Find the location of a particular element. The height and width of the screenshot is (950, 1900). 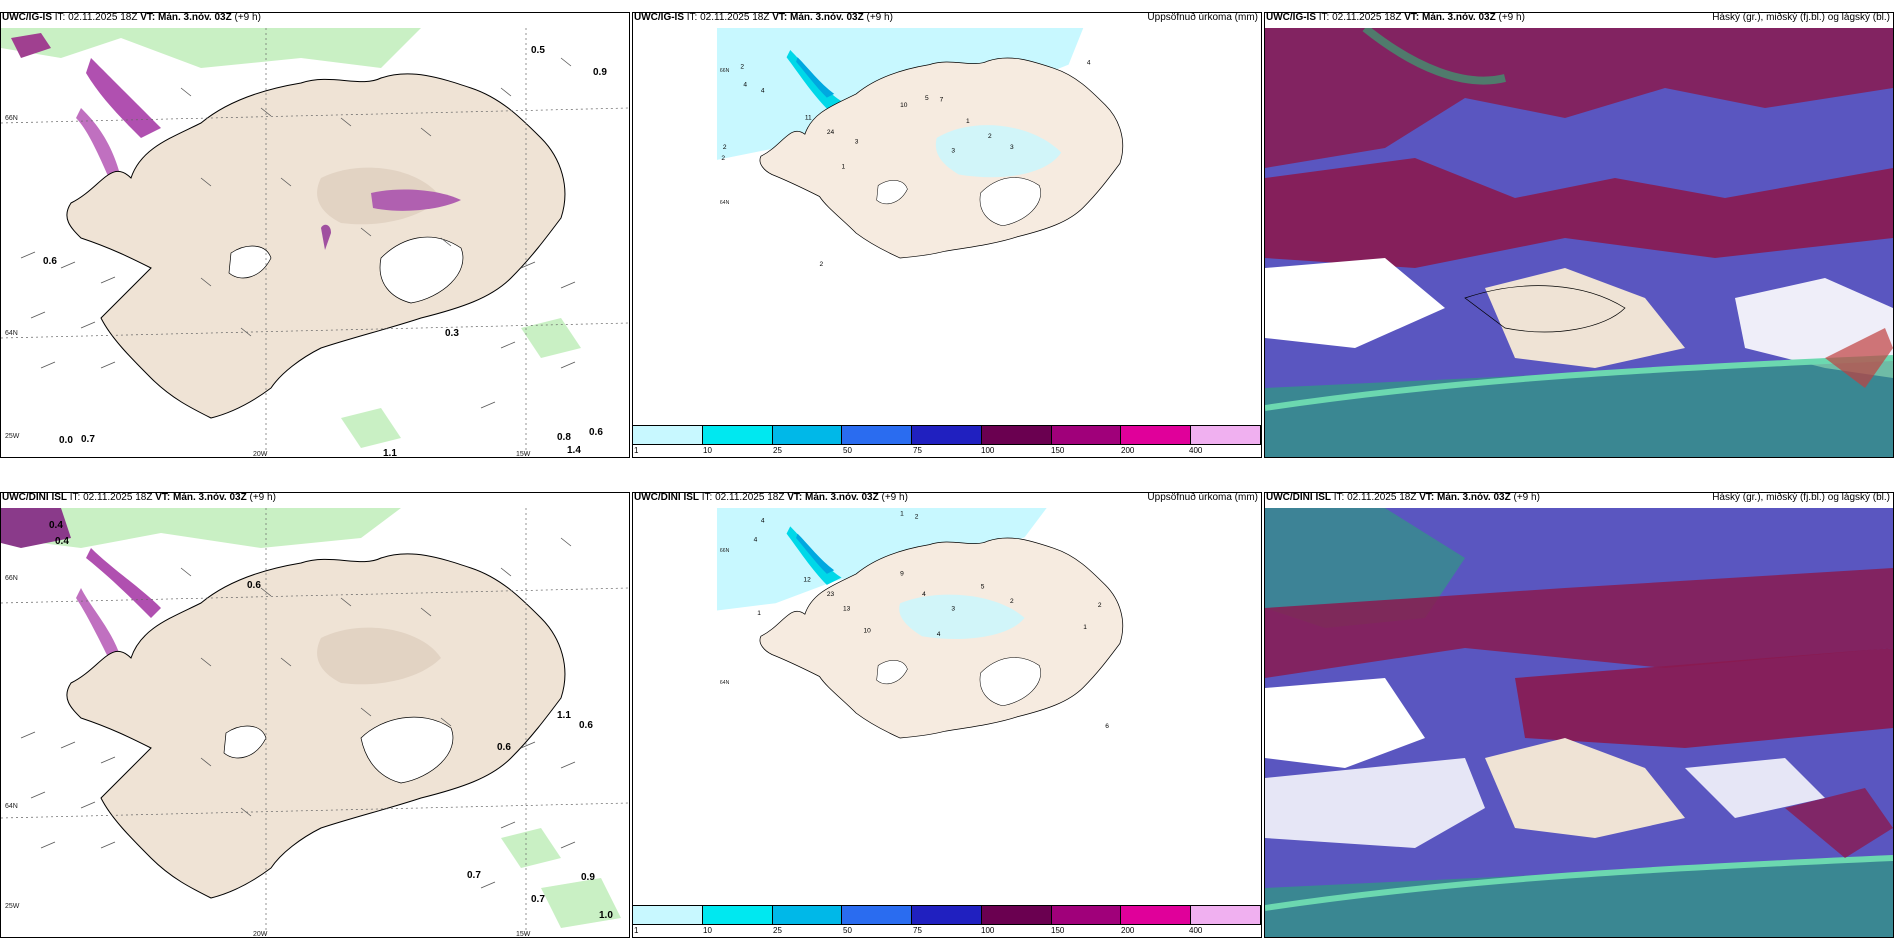

precip-label: 0.8 is located at coordinates (564, 437).